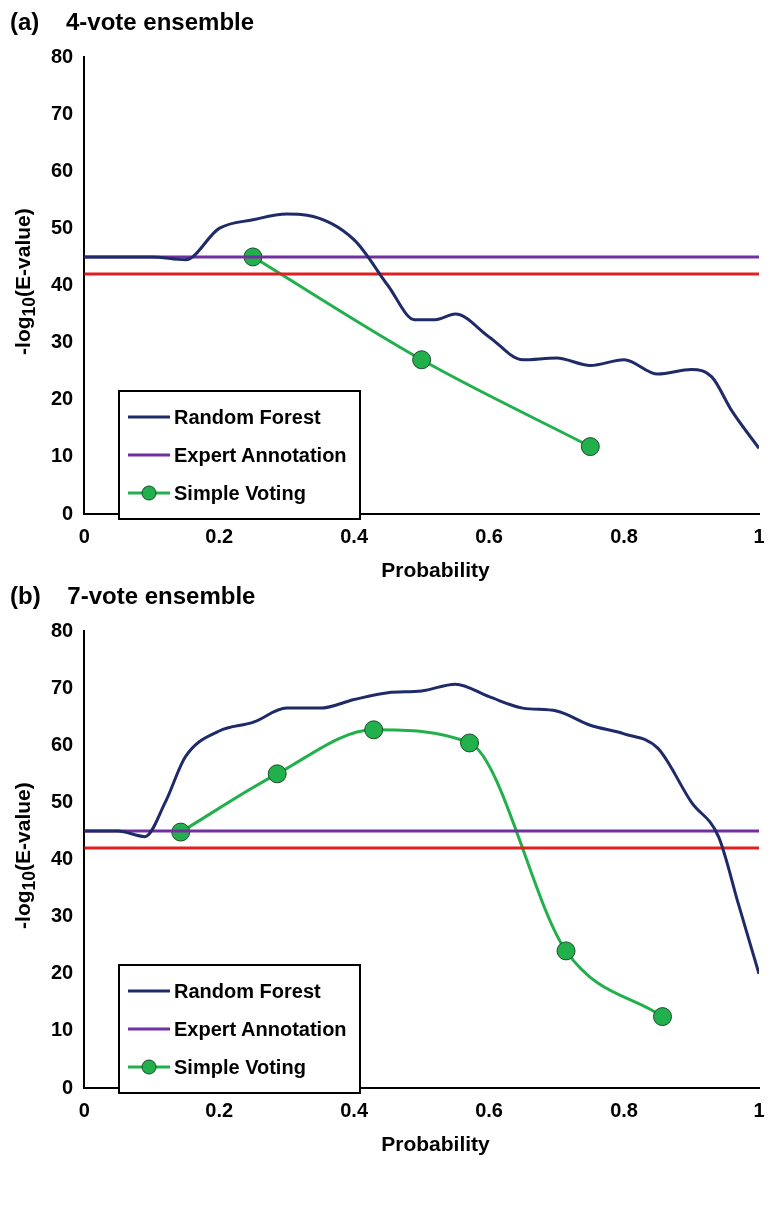  Describe the element at coordinates (133, 596) in the screenshot. I see `chart-title: (b) 7-vote ensemble` at that location.